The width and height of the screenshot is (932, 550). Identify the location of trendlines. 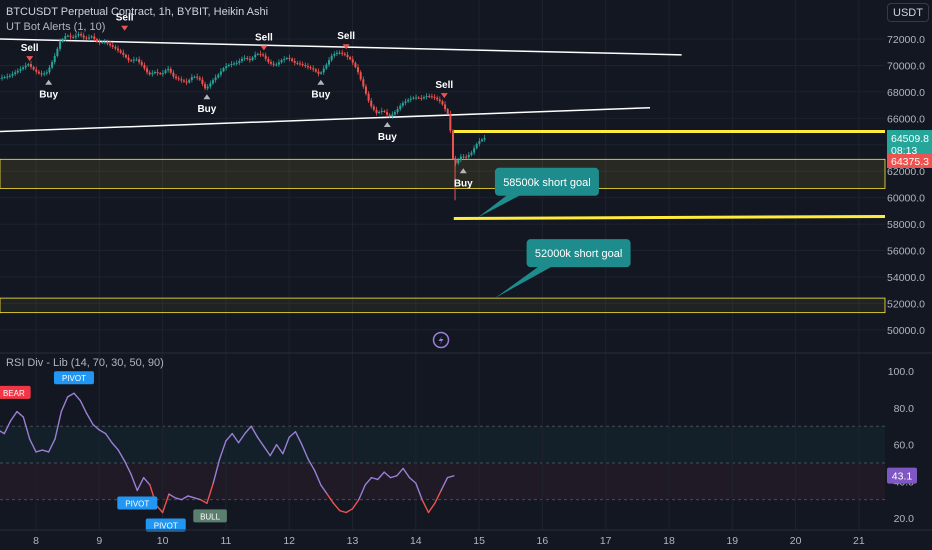
(341, 85).